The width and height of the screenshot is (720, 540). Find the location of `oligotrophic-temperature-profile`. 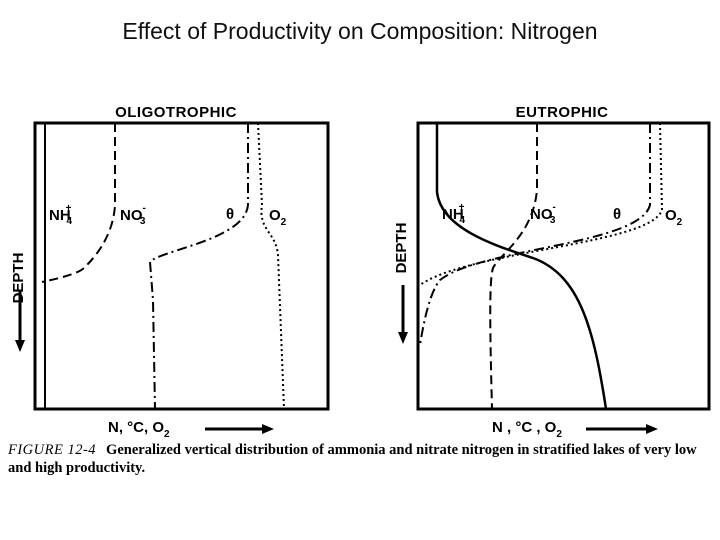

oligotrophic-temperature-profile is located at coordinates (198, 266).